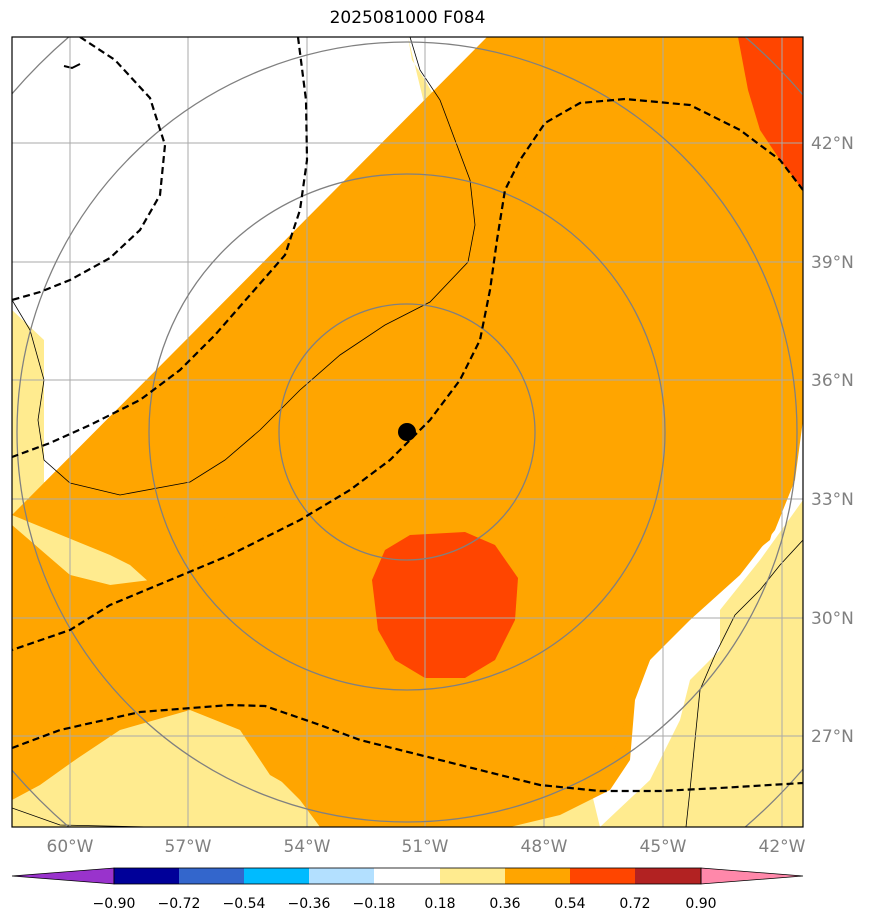  Describe the element at coordinates (832, 144) in the screenshot. I see `lat-label: 42°N` at that location.